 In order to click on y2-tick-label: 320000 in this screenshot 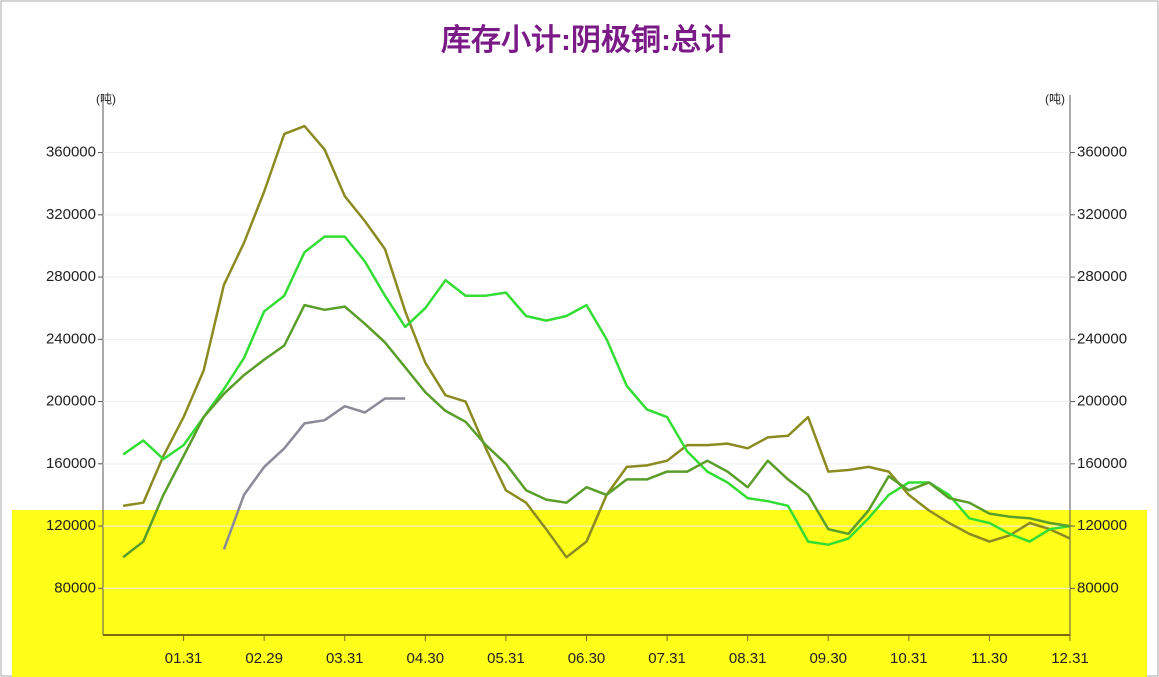, I will do `click(1102, 214)`.